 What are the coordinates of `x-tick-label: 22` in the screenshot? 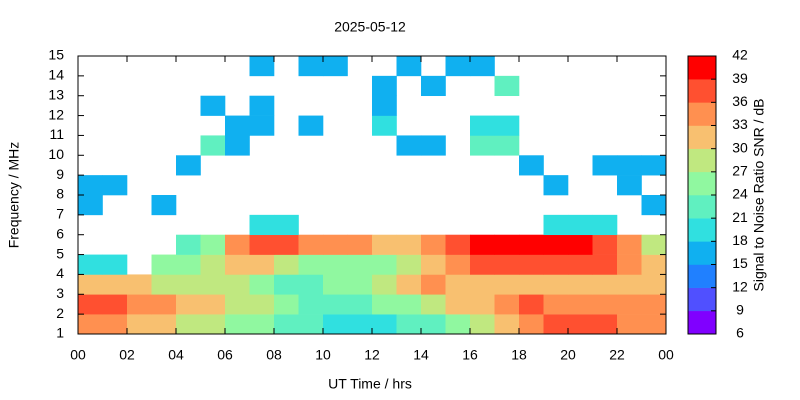 It's located at (617, 355).